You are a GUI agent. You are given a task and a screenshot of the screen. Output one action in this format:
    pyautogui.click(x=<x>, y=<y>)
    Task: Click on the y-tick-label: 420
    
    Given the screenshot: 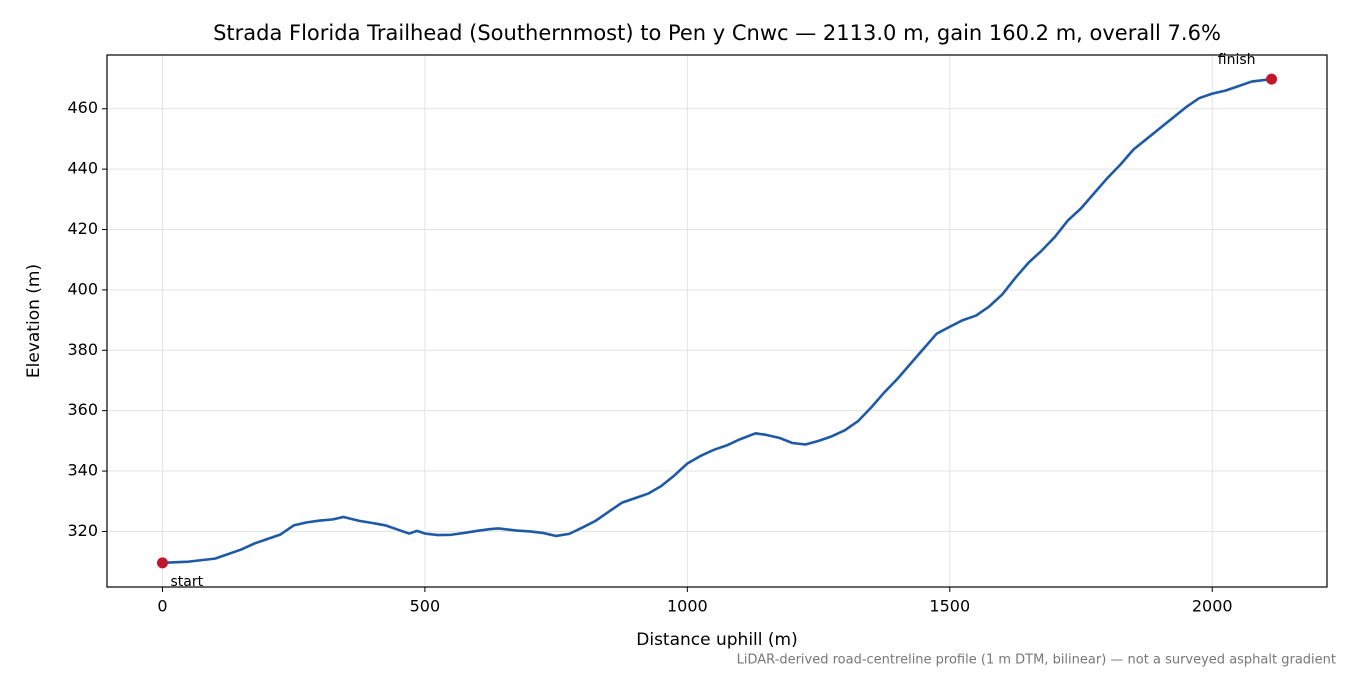 What is the action you would take?
    pyautogui.click(x=82, y=228)
    